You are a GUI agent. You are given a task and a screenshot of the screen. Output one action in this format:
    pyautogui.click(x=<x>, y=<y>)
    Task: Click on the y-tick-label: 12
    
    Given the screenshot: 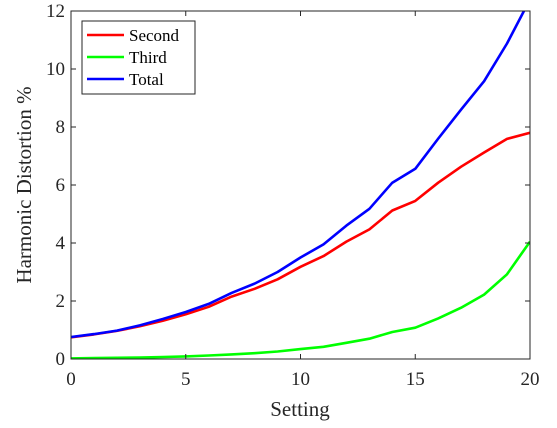 What is the action you would take?
    pyautogui.click(x=55, y=11)
    